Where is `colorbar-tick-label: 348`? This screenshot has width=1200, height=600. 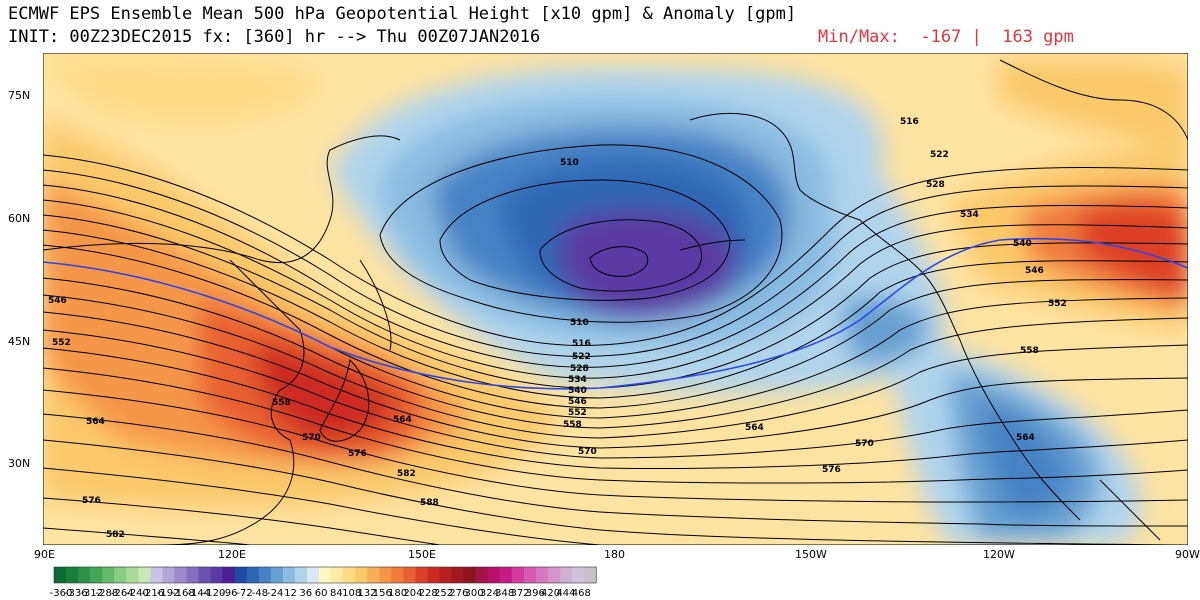
colorbar-tick-label: 348 is located at coordinates (504, 593).